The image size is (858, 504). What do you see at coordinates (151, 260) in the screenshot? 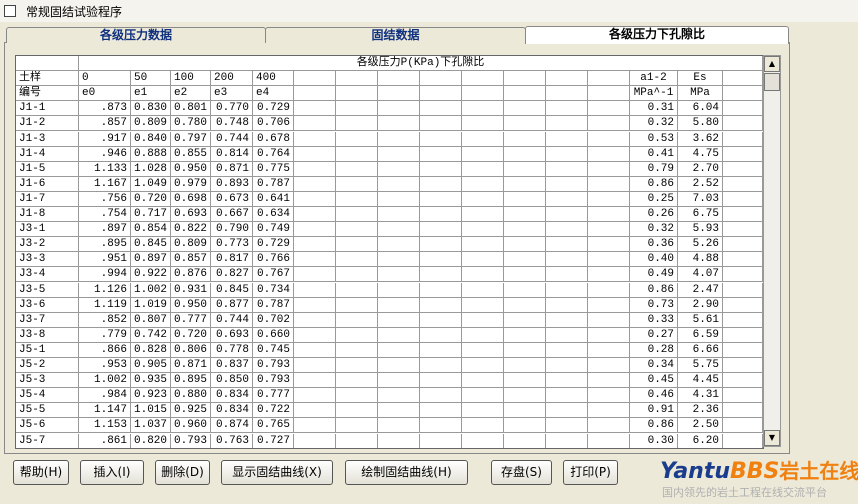
I see `grid-cell: 0.897` at bounding box center [151, 260].